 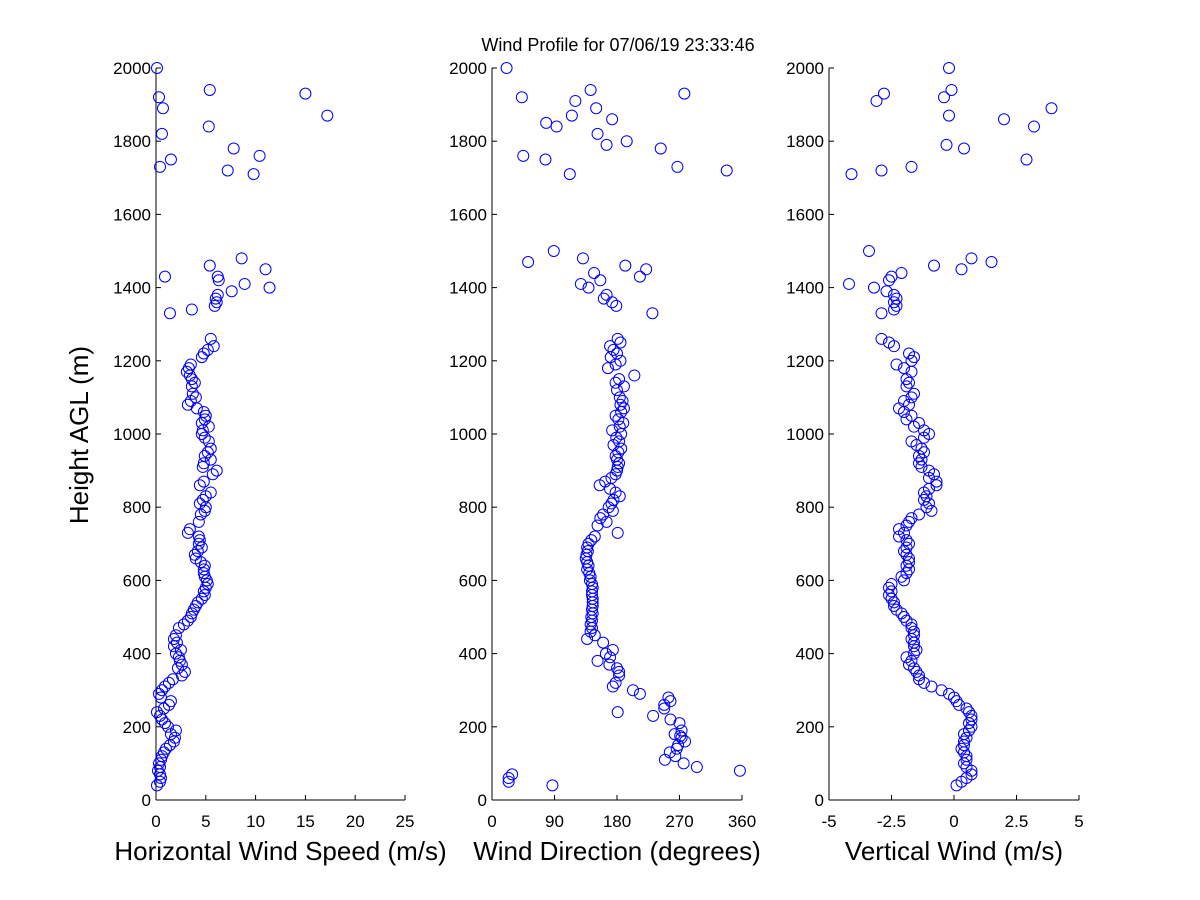 What do you see at coordinates (679, 821) in the screenshot?
I see `direction-x-tick-label: 270` at bounding box center [679, 821].